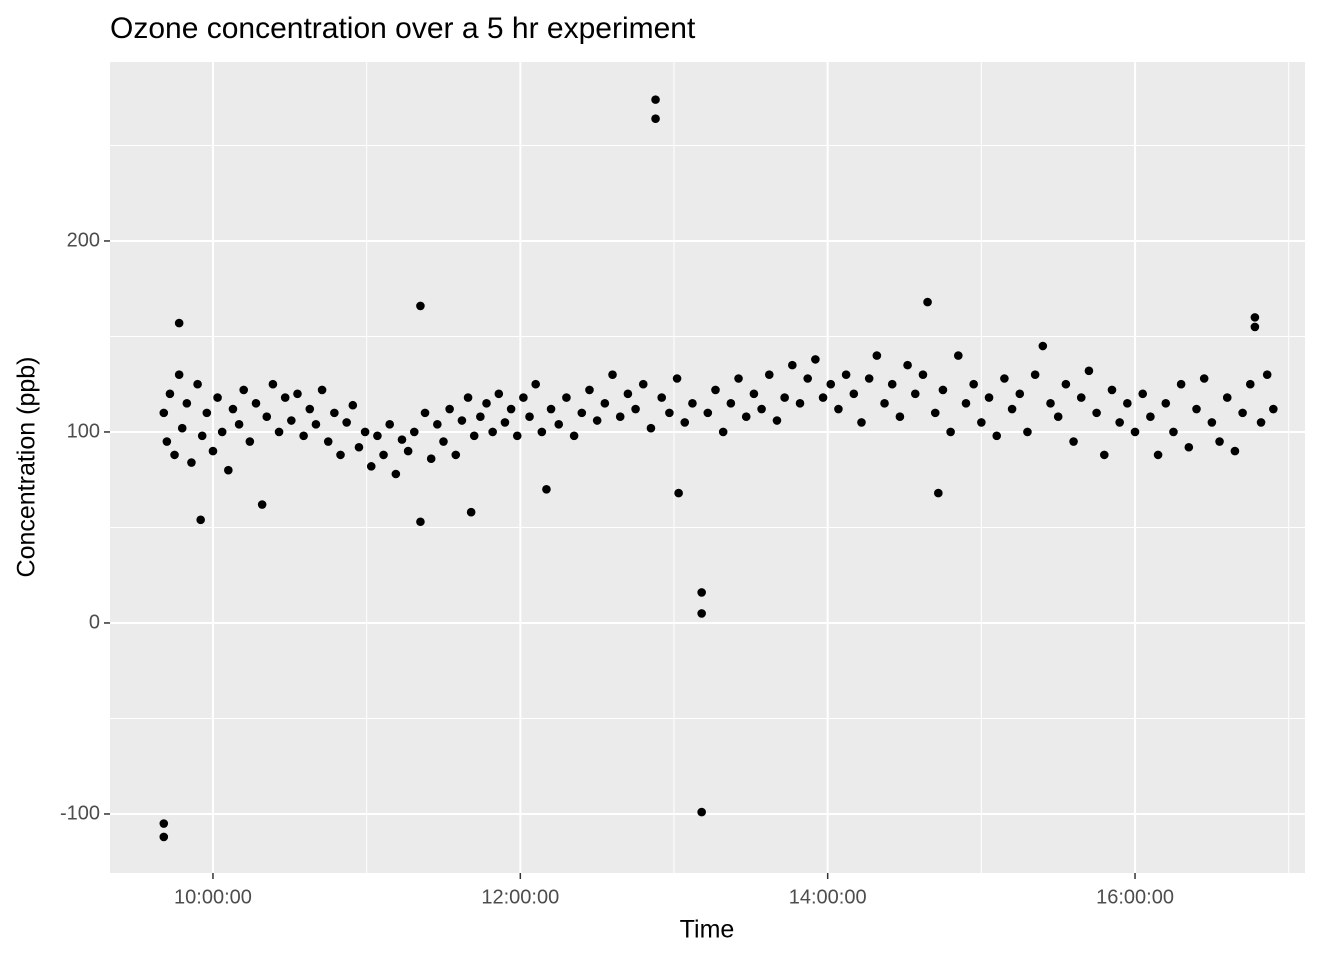 Image resolution: width=1344 pixels, height=960 pixels. What do you see at coordinates (828, 897) in the screenshot?
I see `x-tick-label: 14:00:00` at bounding box center [828, 897].